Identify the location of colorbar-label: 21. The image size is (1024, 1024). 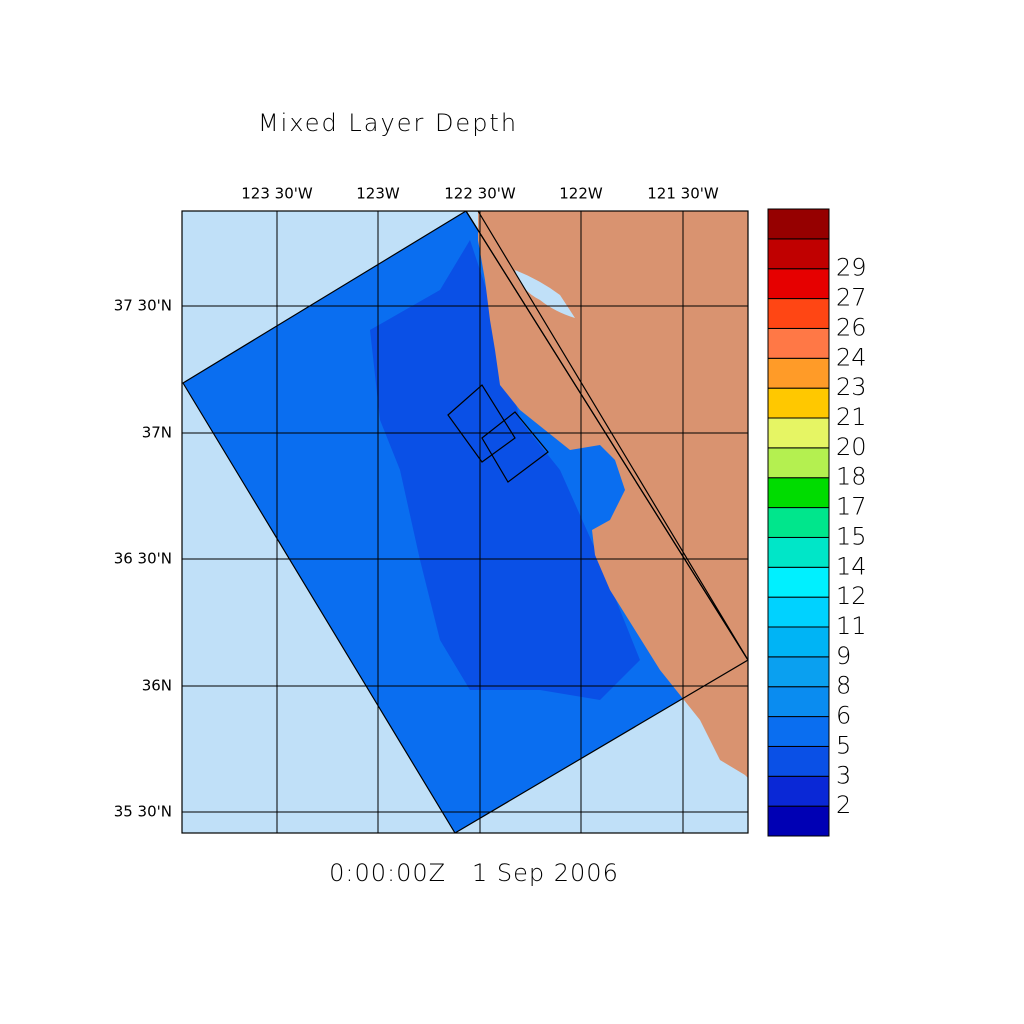
(851, 417).